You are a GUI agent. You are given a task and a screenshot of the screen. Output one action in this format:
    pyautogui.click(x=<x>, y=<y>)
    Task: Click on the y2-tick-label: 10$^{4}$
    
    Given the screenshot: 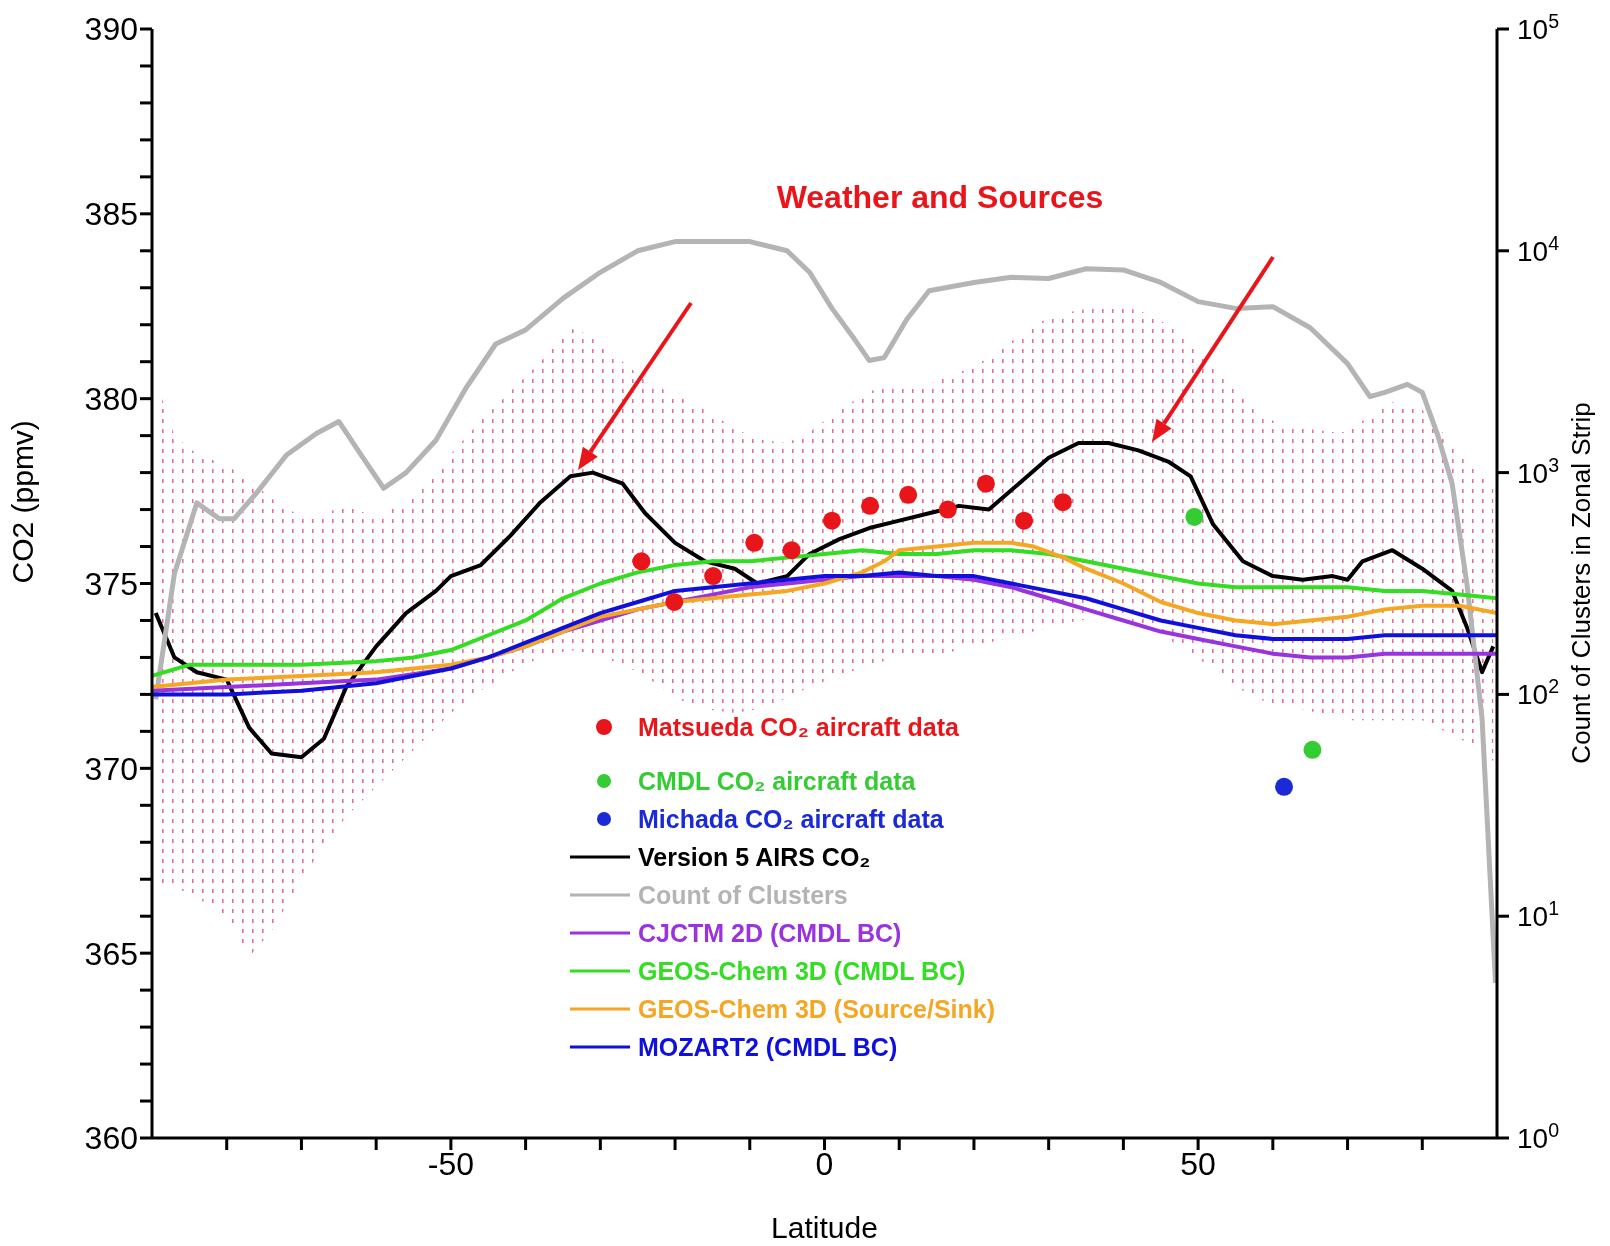 What is the action you would take?
    pyautogui.click(x=1538, y=249)
    